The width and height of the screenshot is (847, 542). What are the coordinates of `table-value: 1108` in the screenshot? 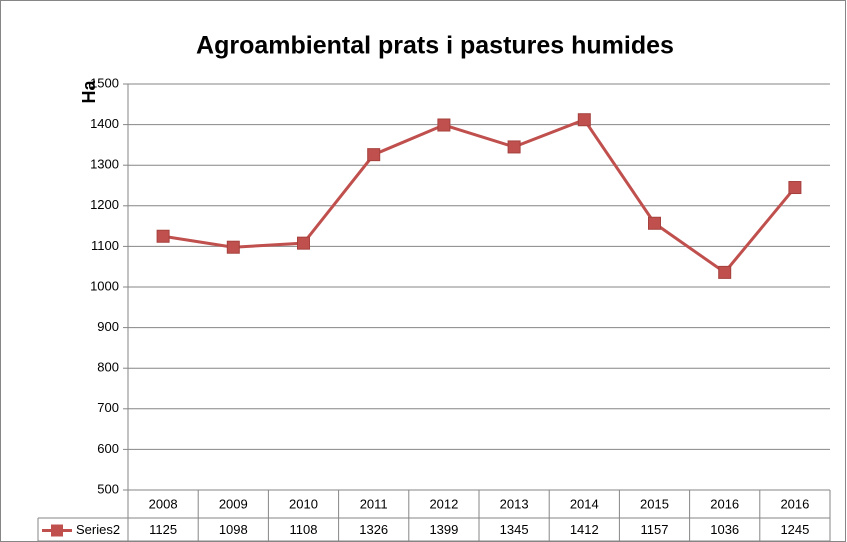 It's located at (304, 529).